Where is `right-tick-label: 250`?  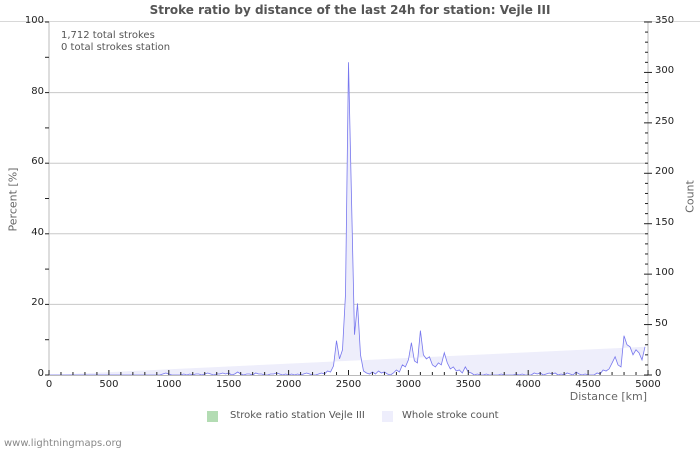 right-tick-label: 250 is located at coordinates (665, 121).